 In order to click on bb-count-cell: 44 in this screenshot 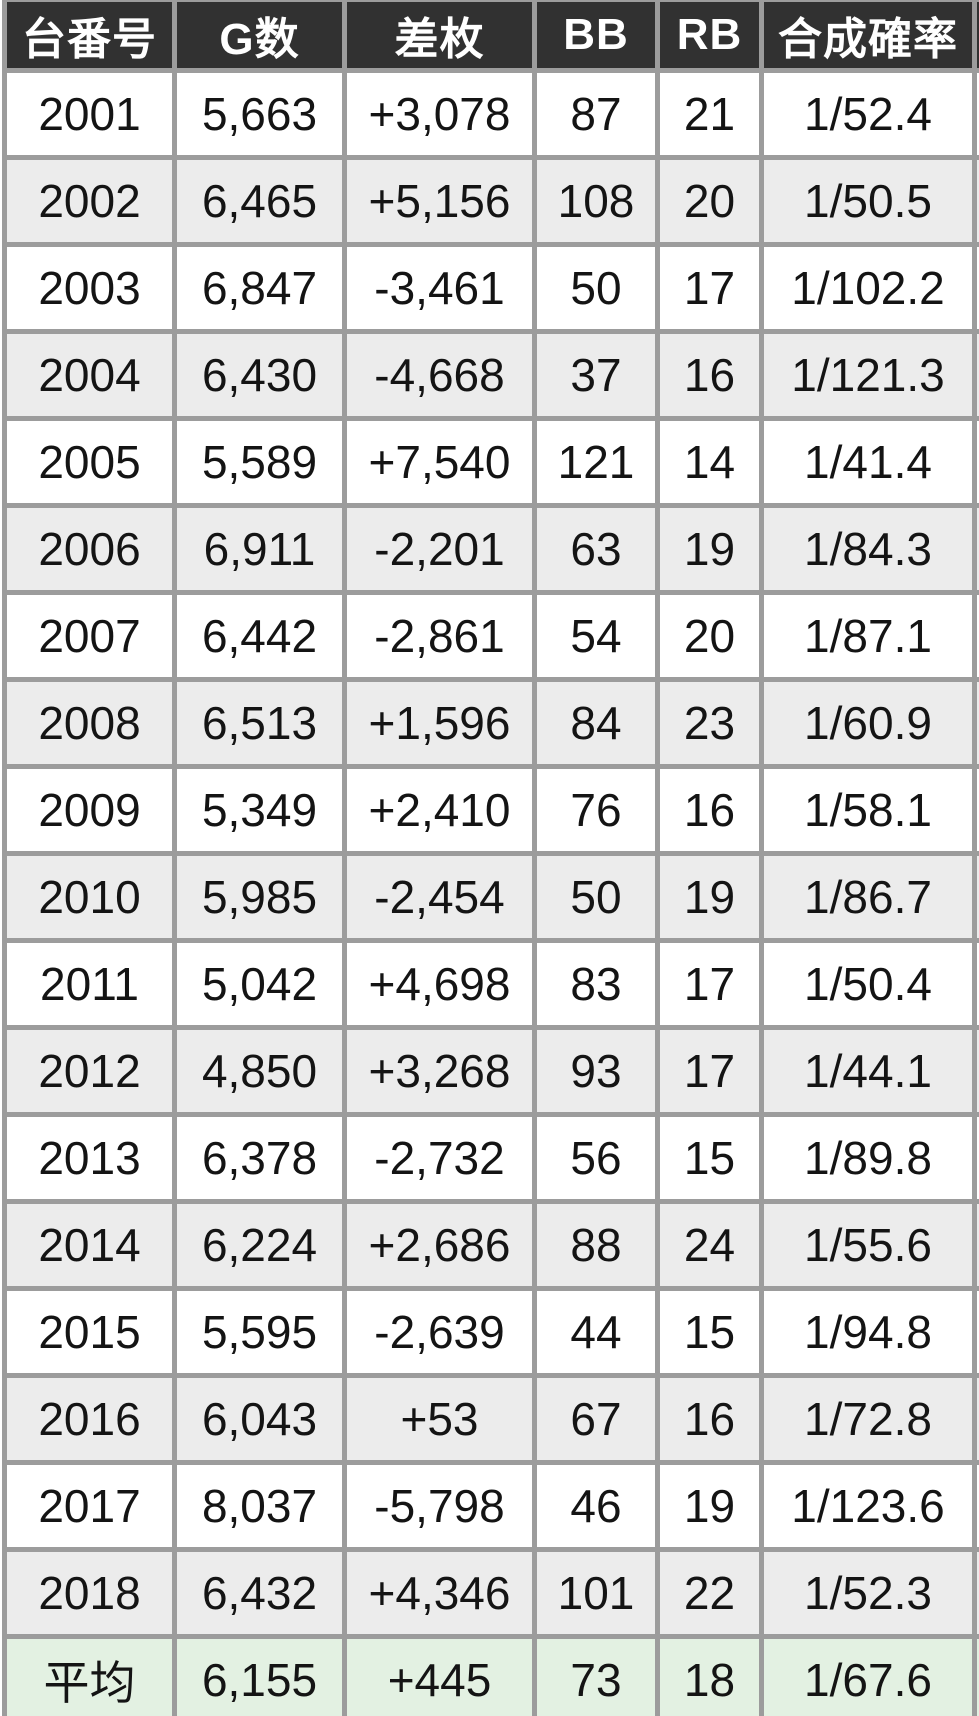, I will do `click(596, 1332)`.